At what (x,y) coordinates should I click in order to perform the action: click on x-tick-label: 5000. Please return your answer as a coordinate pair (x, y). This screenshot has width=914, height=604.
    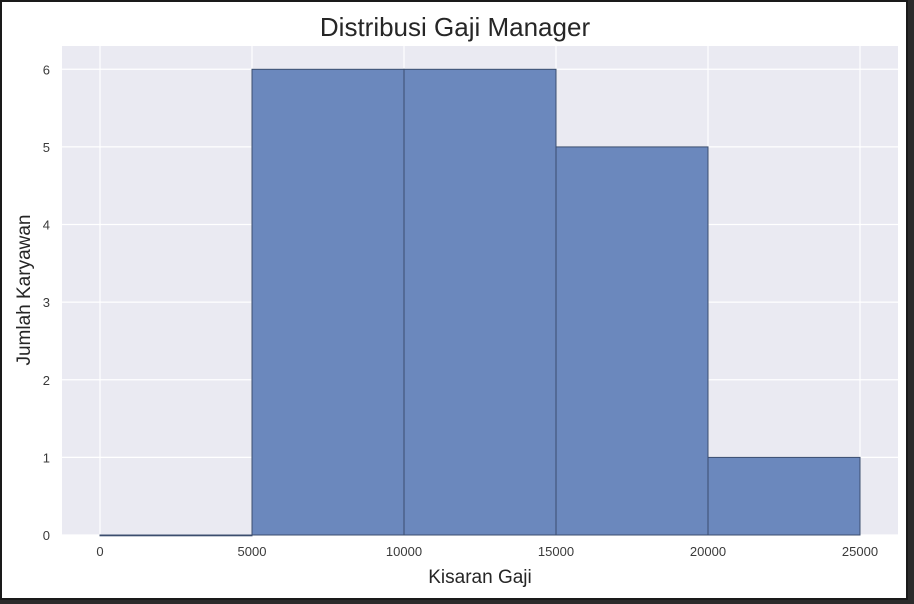
    Looking at the image, I should click on (252, 551).